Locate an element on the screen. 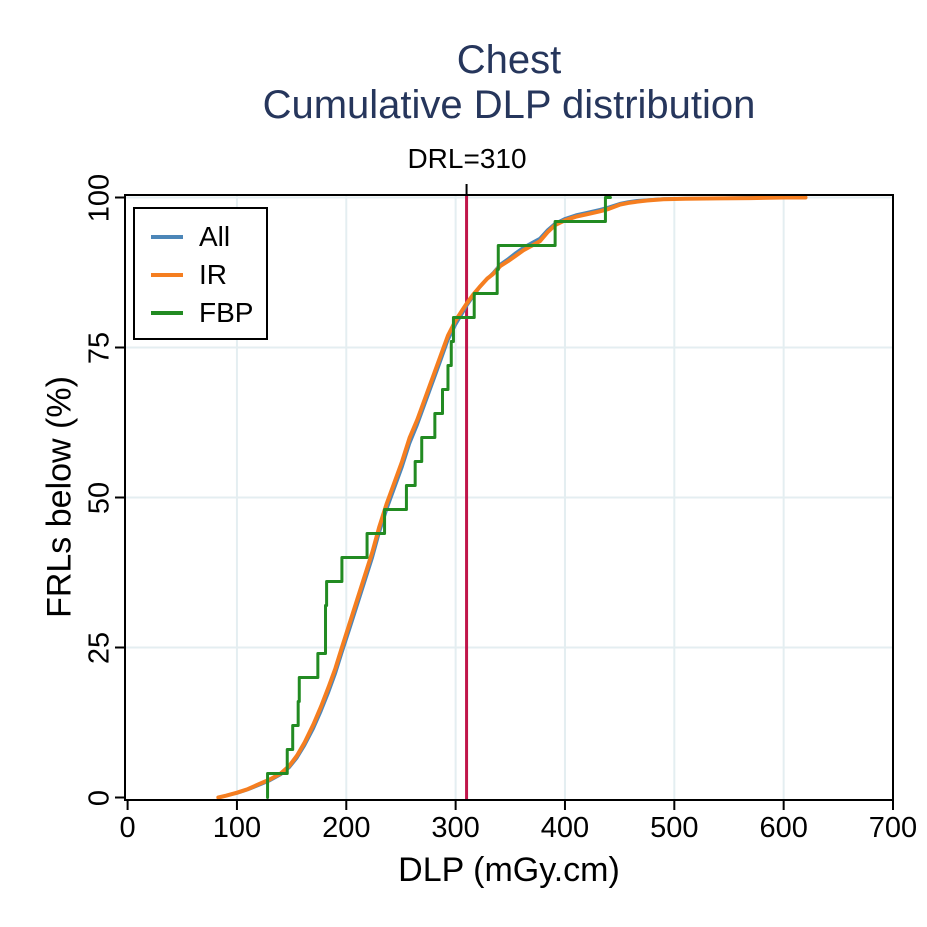  x-tick-label: 700 is located at coordinates (893, 828).